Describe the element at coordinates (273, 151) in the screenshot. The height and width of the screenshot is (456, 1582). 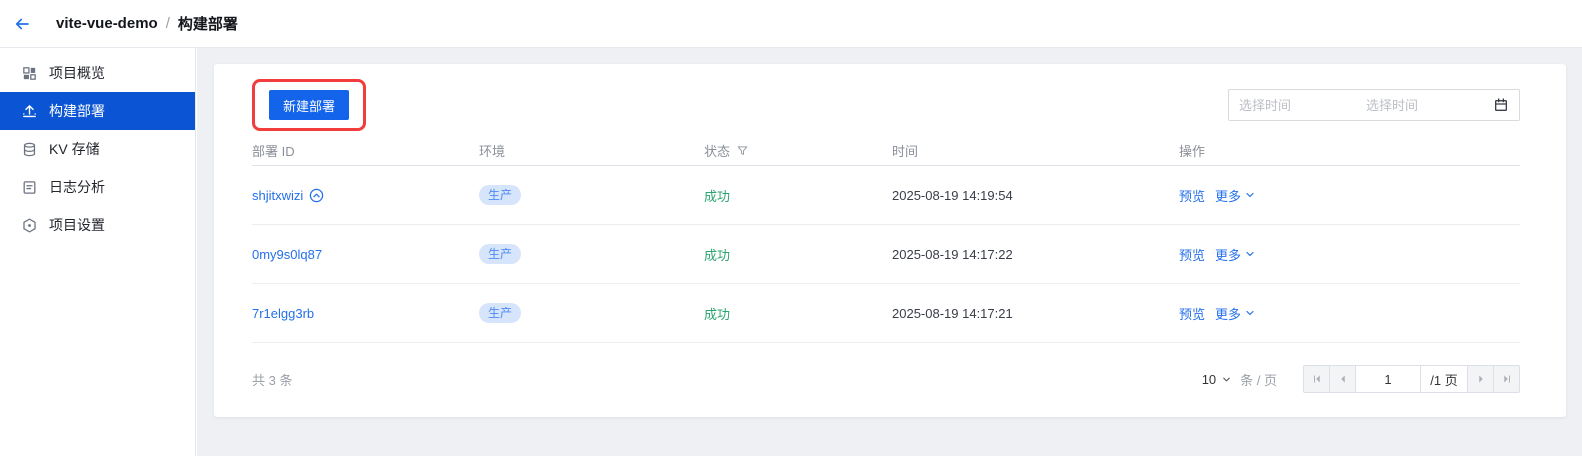
I see `column-header-deploy-id: 部署 ID` at that location.